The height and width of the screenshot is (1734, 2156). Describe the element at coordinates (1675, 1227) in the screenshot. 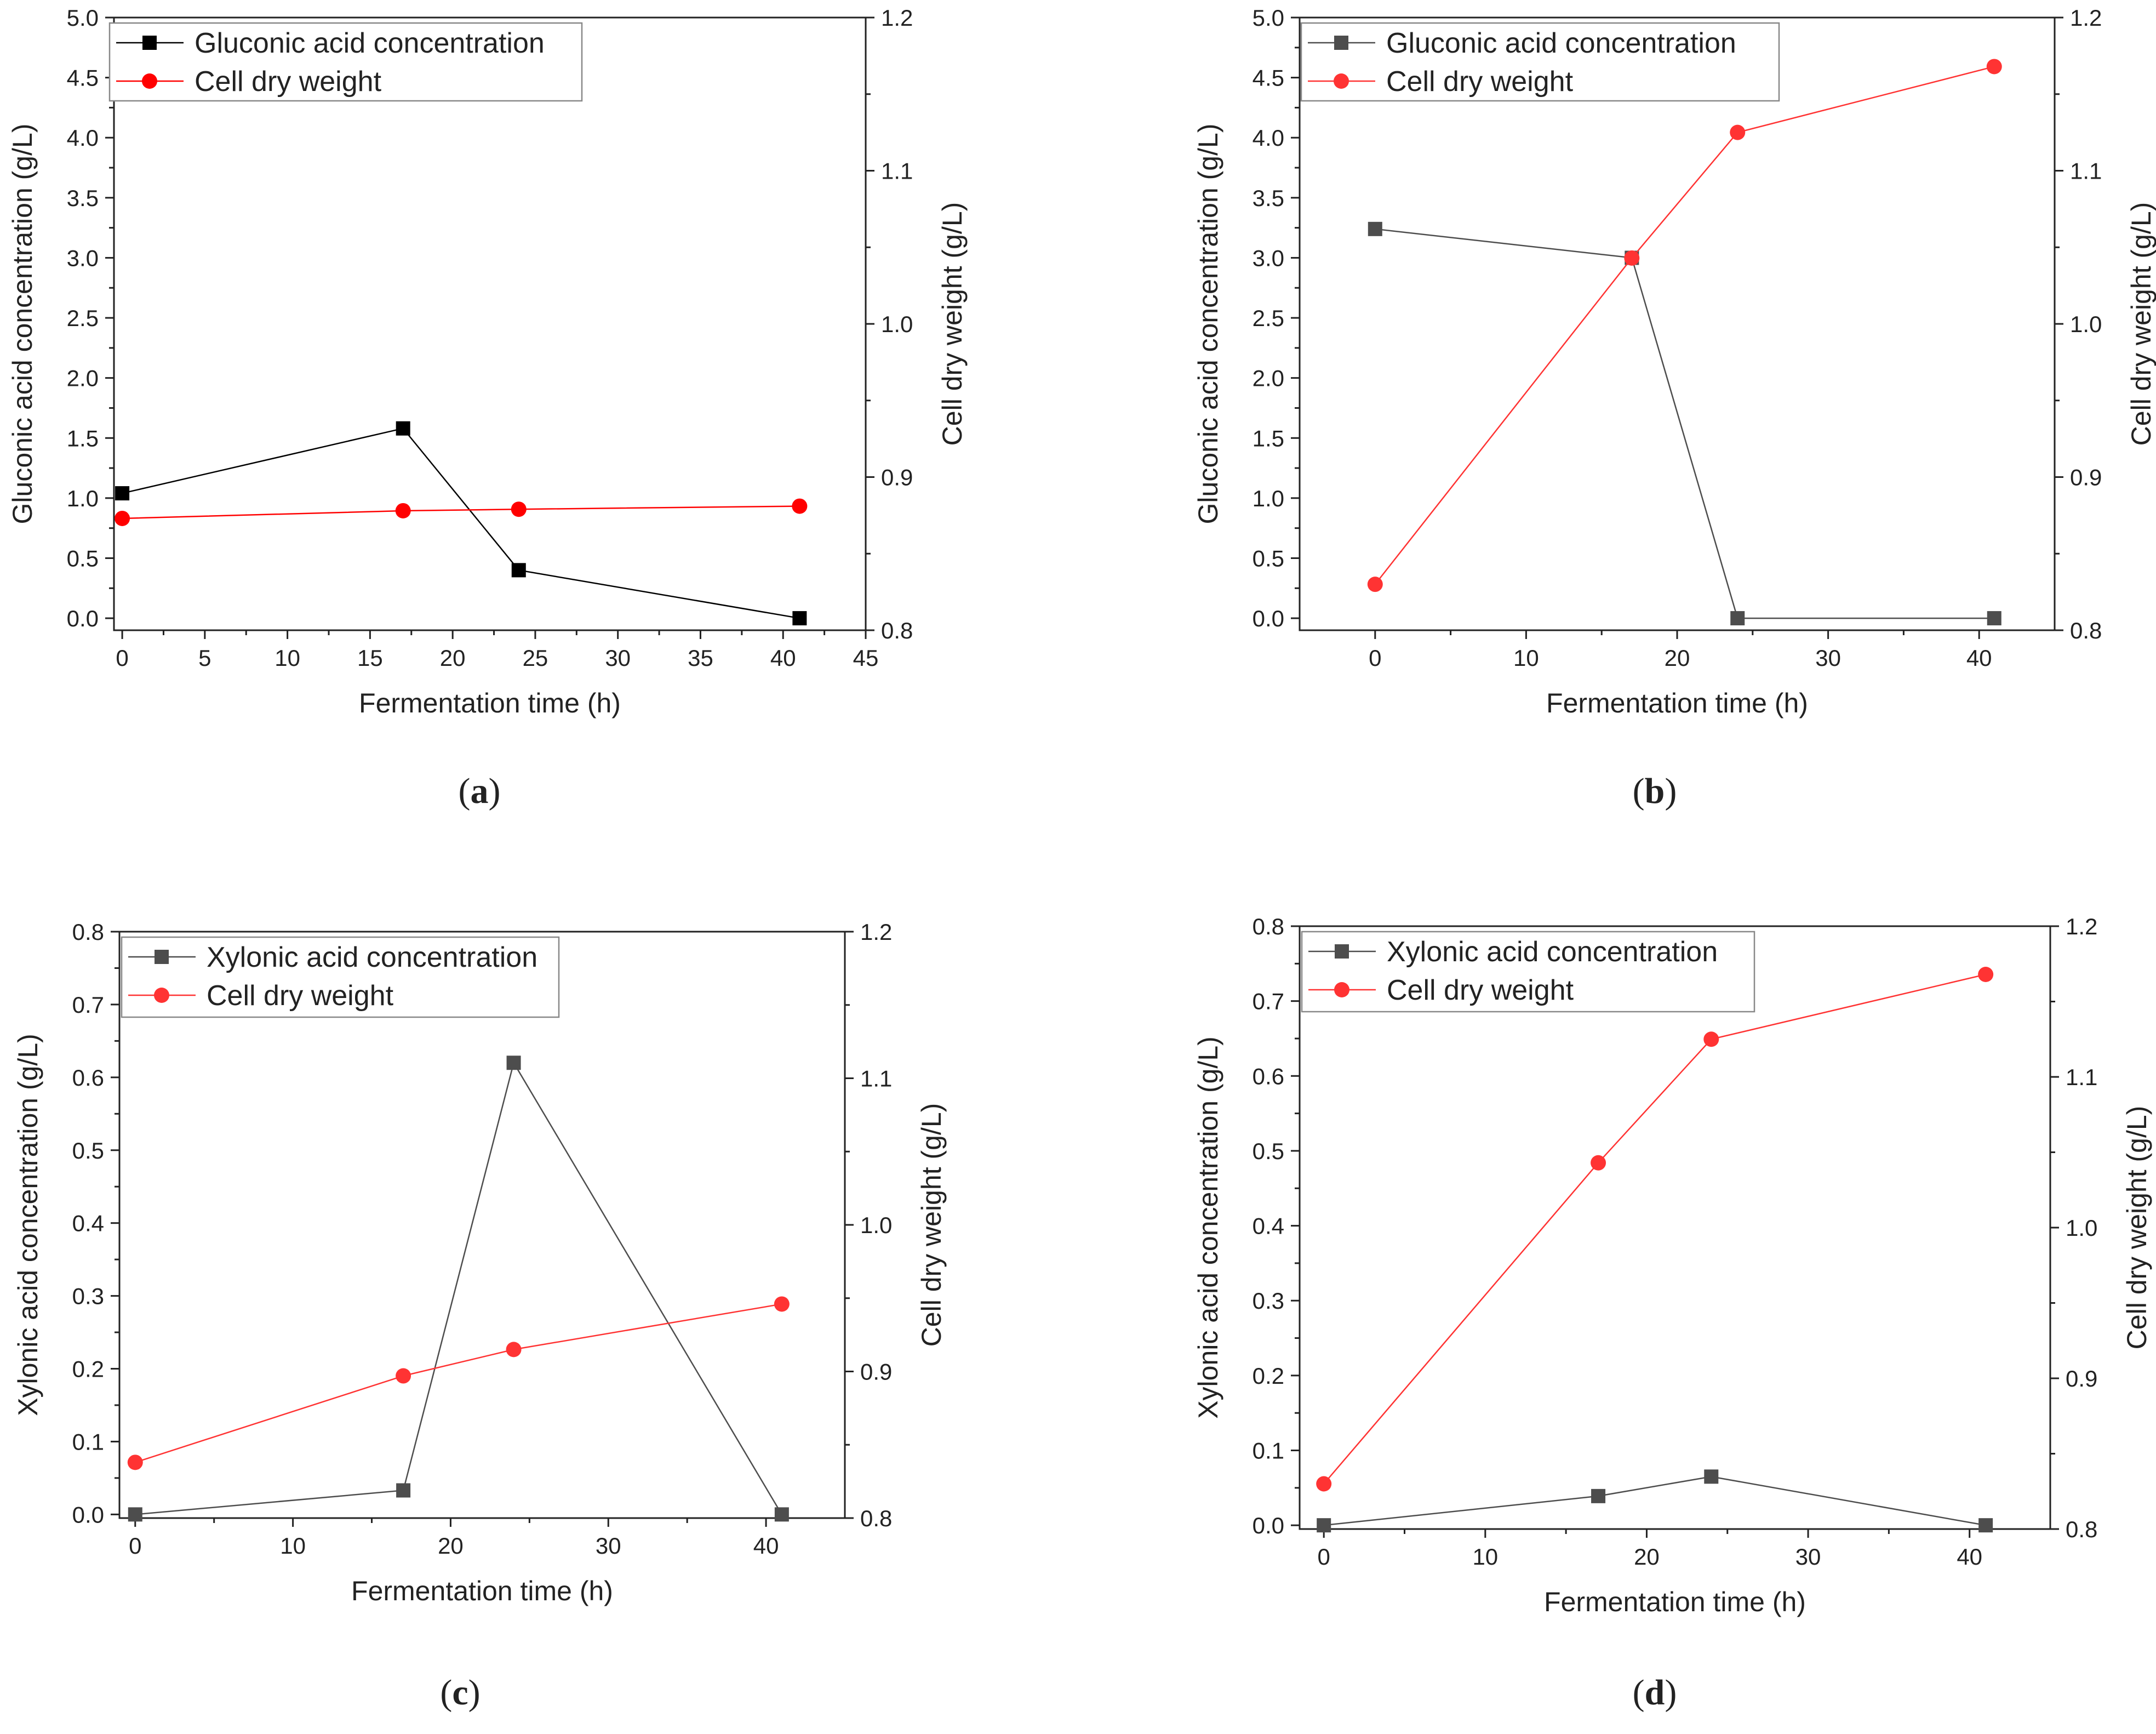

I see `plot-frame` at that location.